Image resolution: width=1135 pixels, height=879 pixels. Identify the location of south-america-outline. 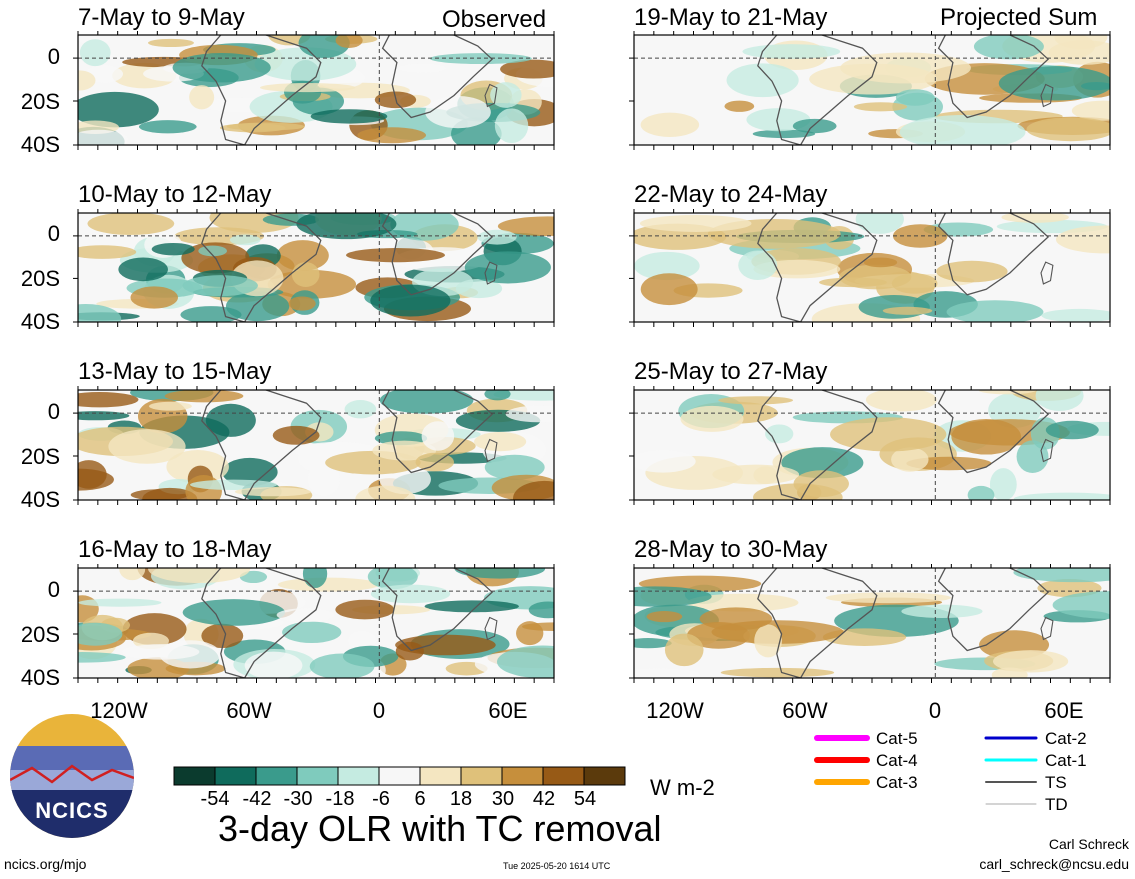
(817, 90).